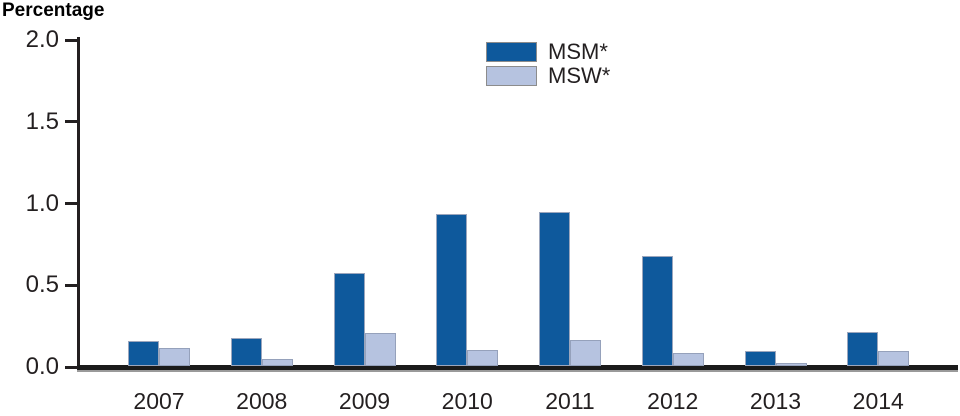 The height and width of the screenshot is (416, 960). I want to click on y-axis-title: Percentage, so click(53, 10).